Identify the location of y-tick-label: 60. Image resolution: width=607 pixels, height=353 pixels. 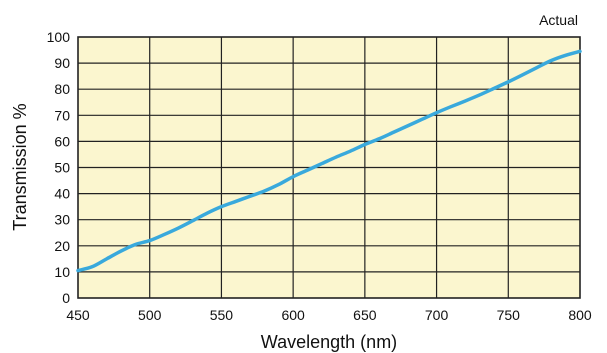
(62, 141).